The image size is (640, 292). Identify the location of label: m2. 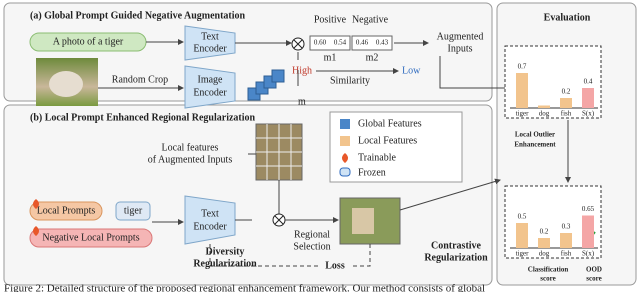
(372, 57).